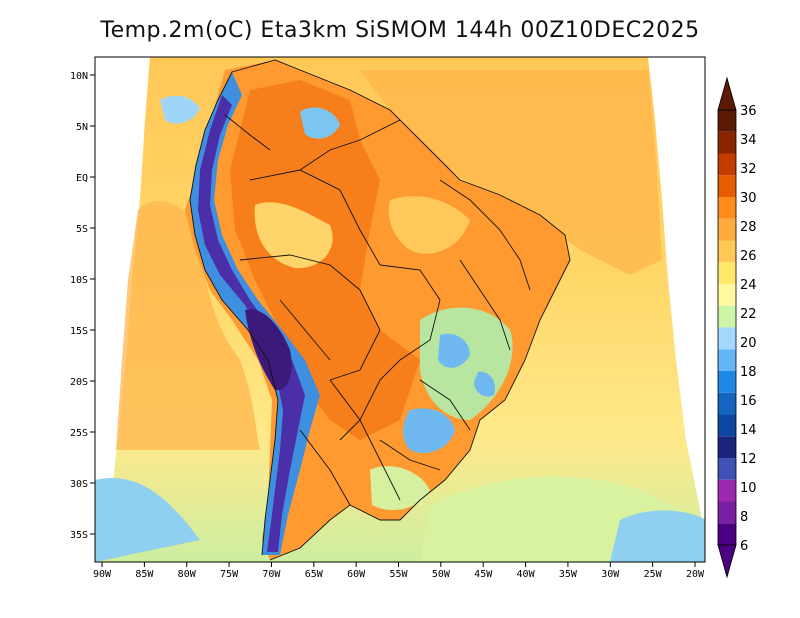 The image size is (800, 618). Describe the element at coordinates (748, 169) in the screenshot. I see `colorbar-label: 32` at that location.